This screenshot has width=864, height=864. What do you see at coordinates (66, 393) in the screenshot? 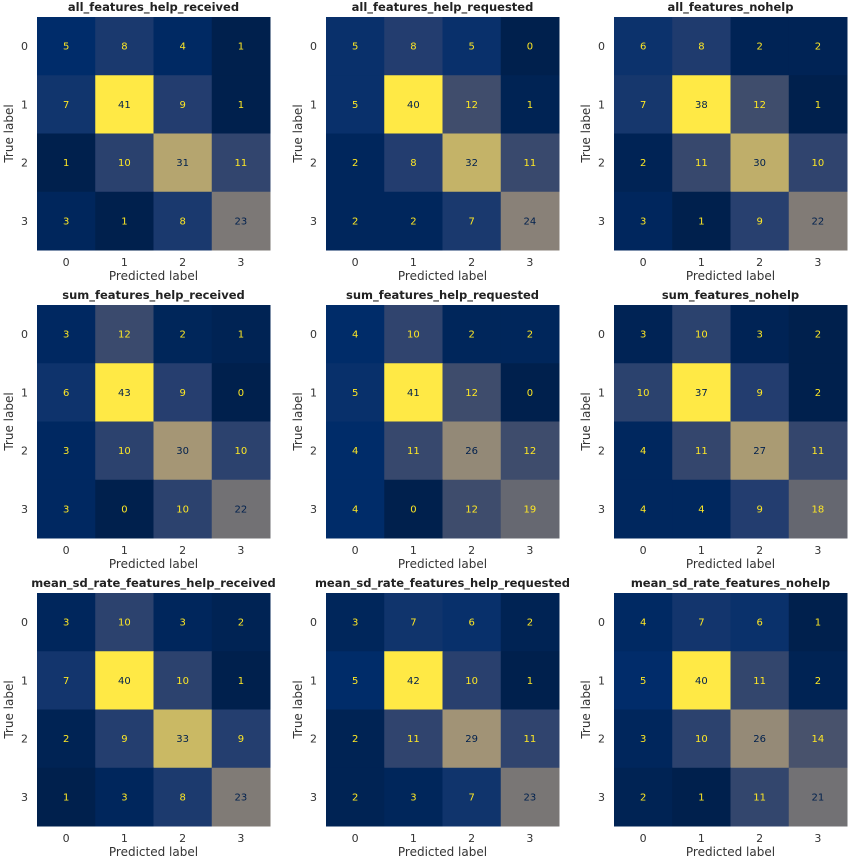
I see `cell-value-label: 6` at bounding box center [66, 393].